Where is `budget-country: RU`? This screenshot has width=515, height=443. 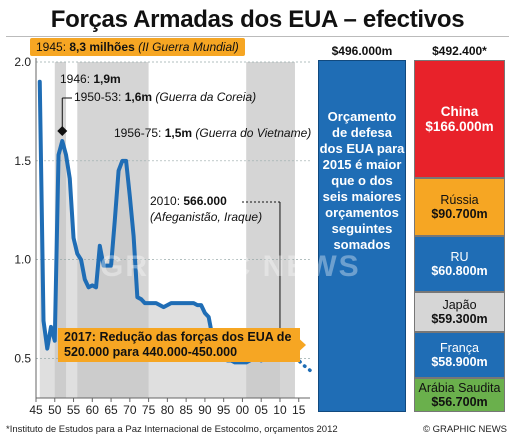
budget-country: RU is located at coordinates (459, 257).